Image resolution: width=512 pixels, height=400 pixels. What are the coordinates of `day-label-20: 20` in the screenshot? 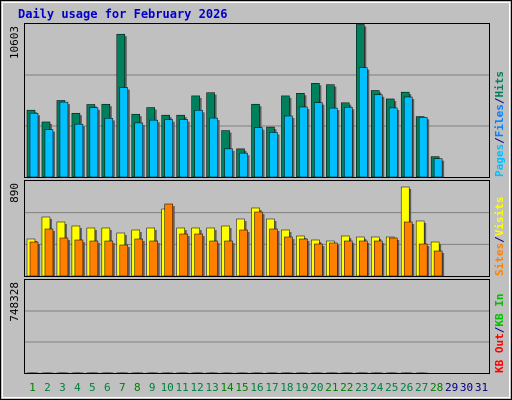 It's located at (316, 387).